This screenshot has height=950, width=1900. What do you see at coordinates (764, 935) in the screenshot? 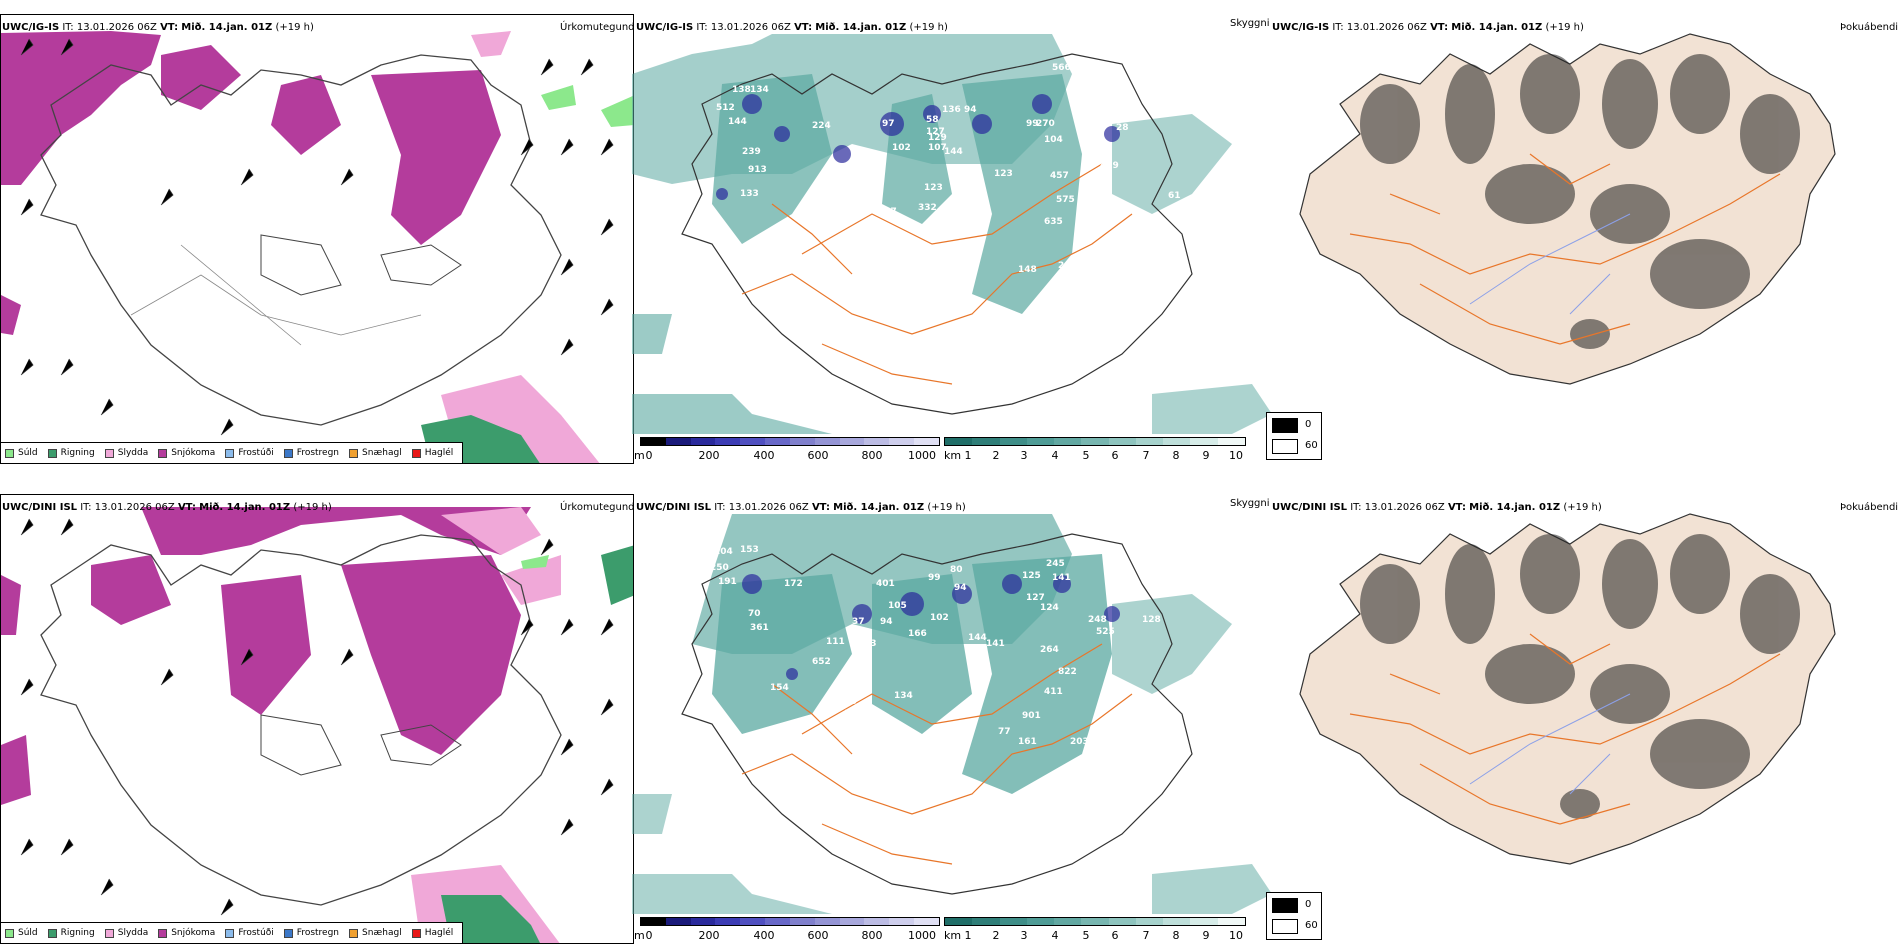
I see `colorbar-tick: 400` at bounding box center [764, 935].